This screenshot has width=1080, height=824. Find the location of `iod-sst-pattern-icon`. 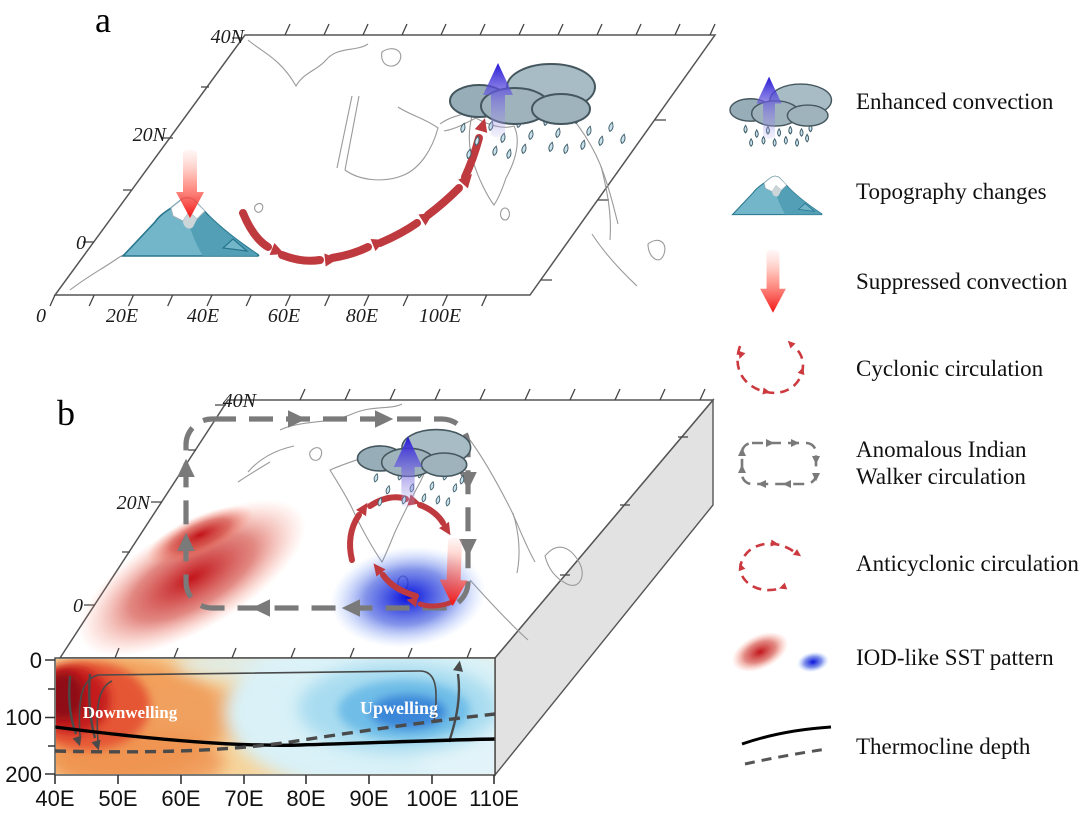

iod-sst-pattern-icon is located at coordinates (780, 652).